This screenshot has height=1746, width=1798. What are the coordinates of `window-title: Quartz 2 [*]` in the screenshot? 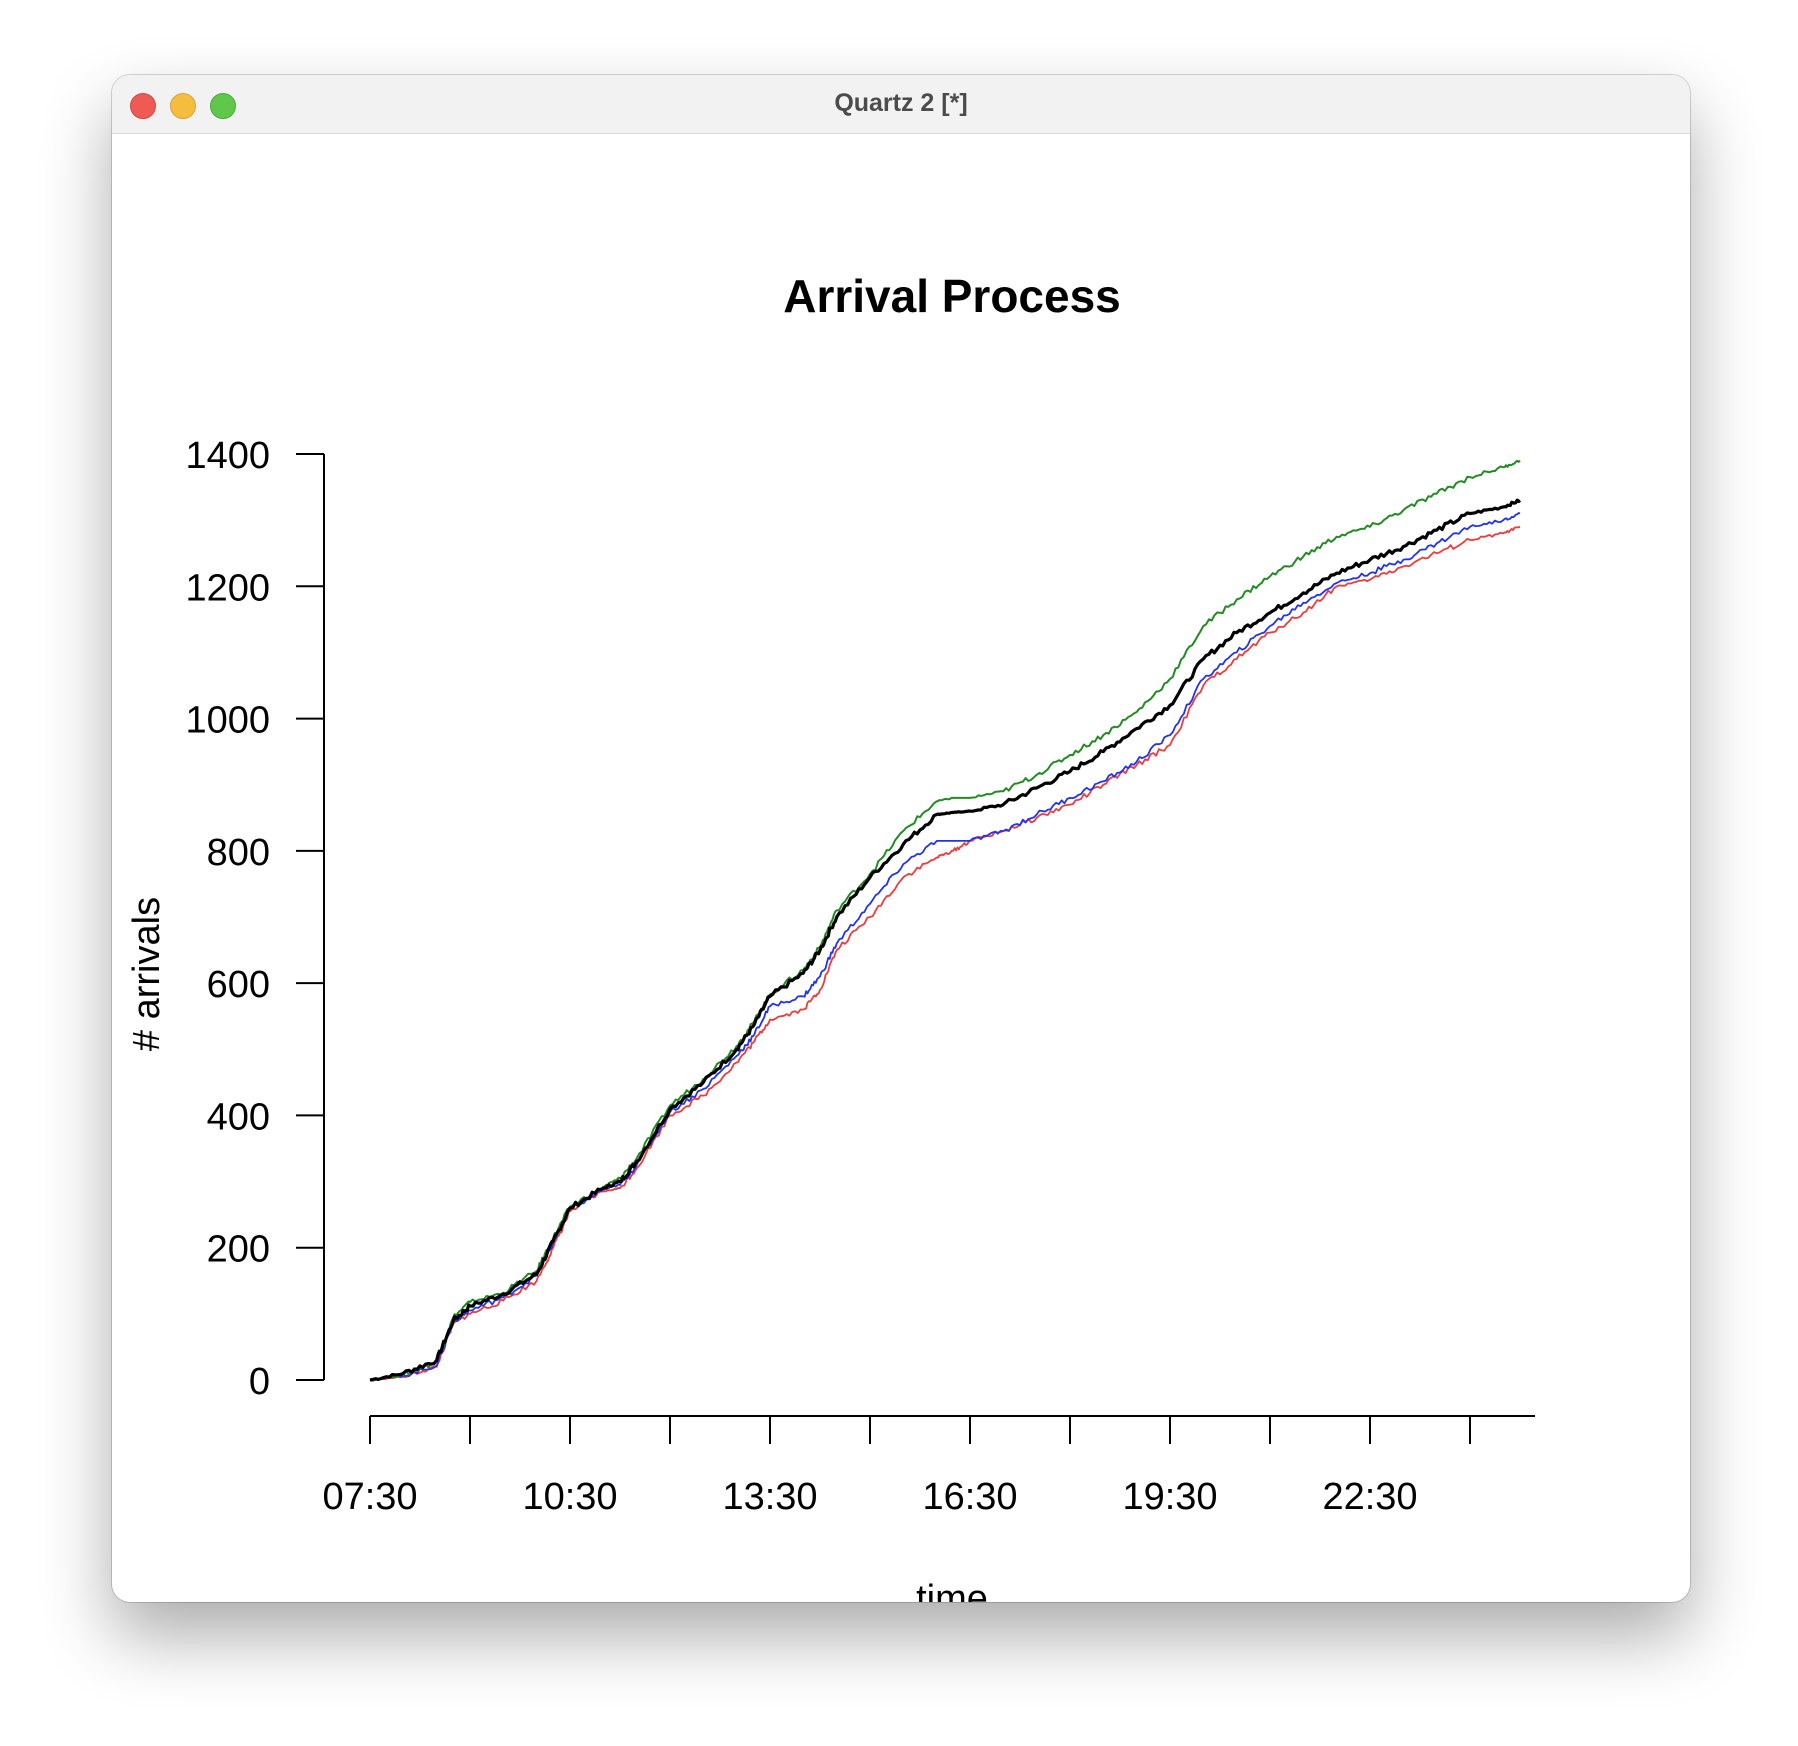 It's located at (901, 103).